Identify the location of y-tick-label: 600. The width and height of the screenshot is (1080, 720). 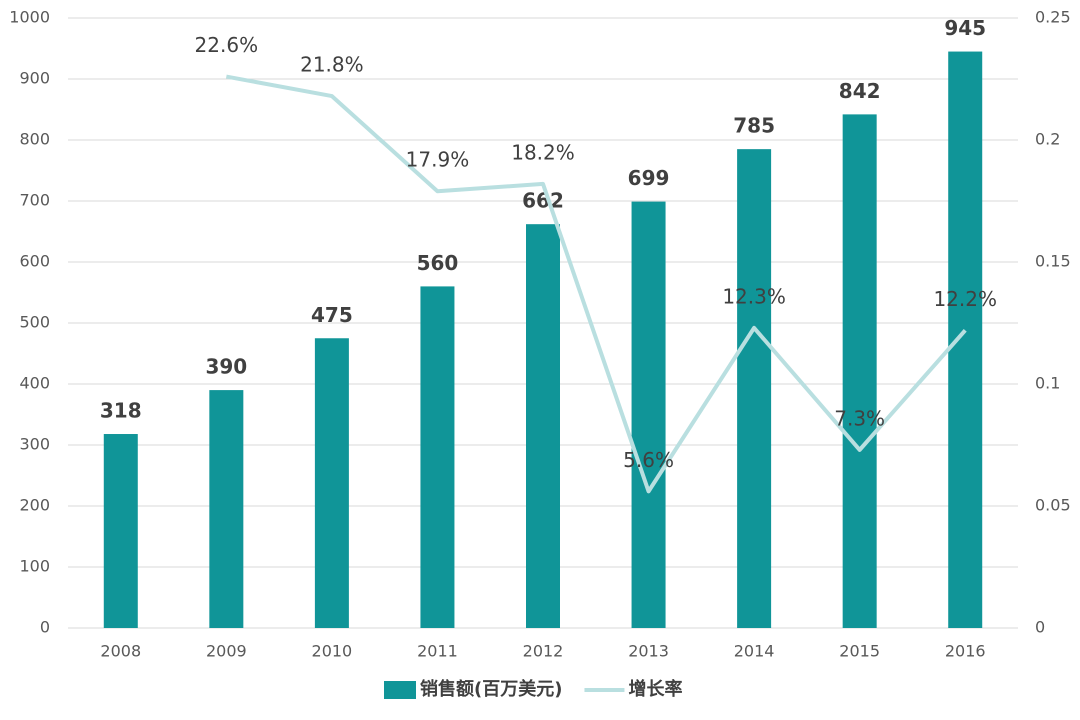
(34, 261).